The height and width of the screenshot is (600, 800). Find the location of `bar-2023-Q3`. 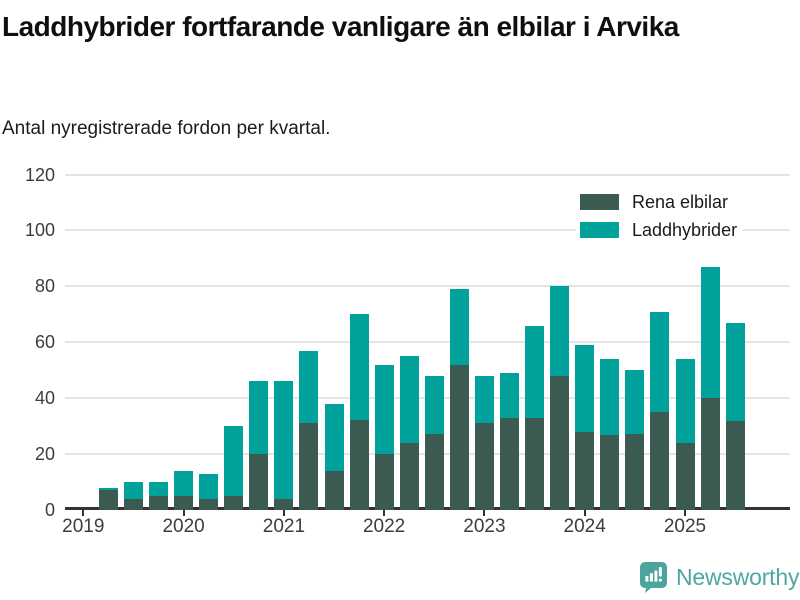

bar-2023-Q3 is located at coordinates (535, 417).